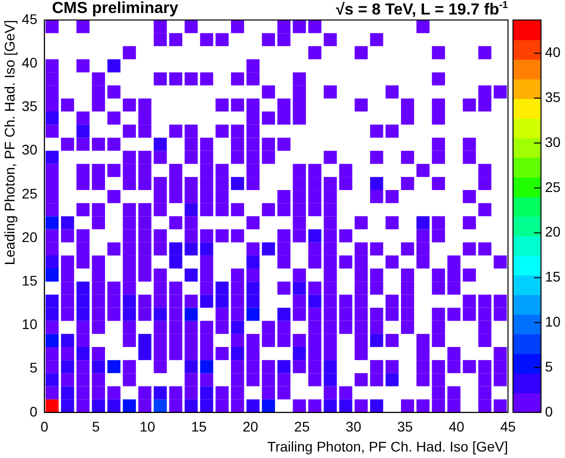 The height and width of the screenshot is (458, 565). What do you see at coordinates (405, 426) in the screenshot?
I see `x-tick-label: 35` at bounding box center [405, 426].